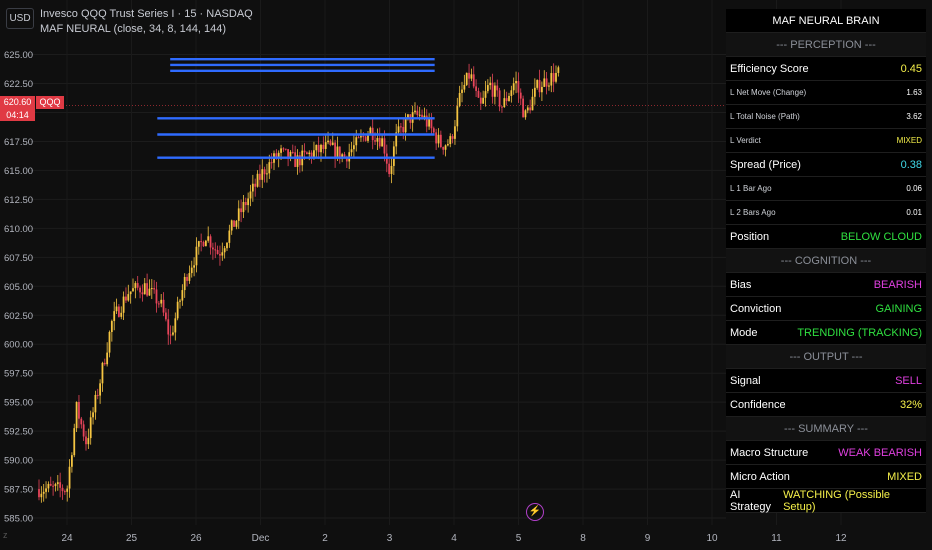  Describe the element at coordinates (18, 519) in the screenshot. I see `y-tick-label: 585.00` at that location.